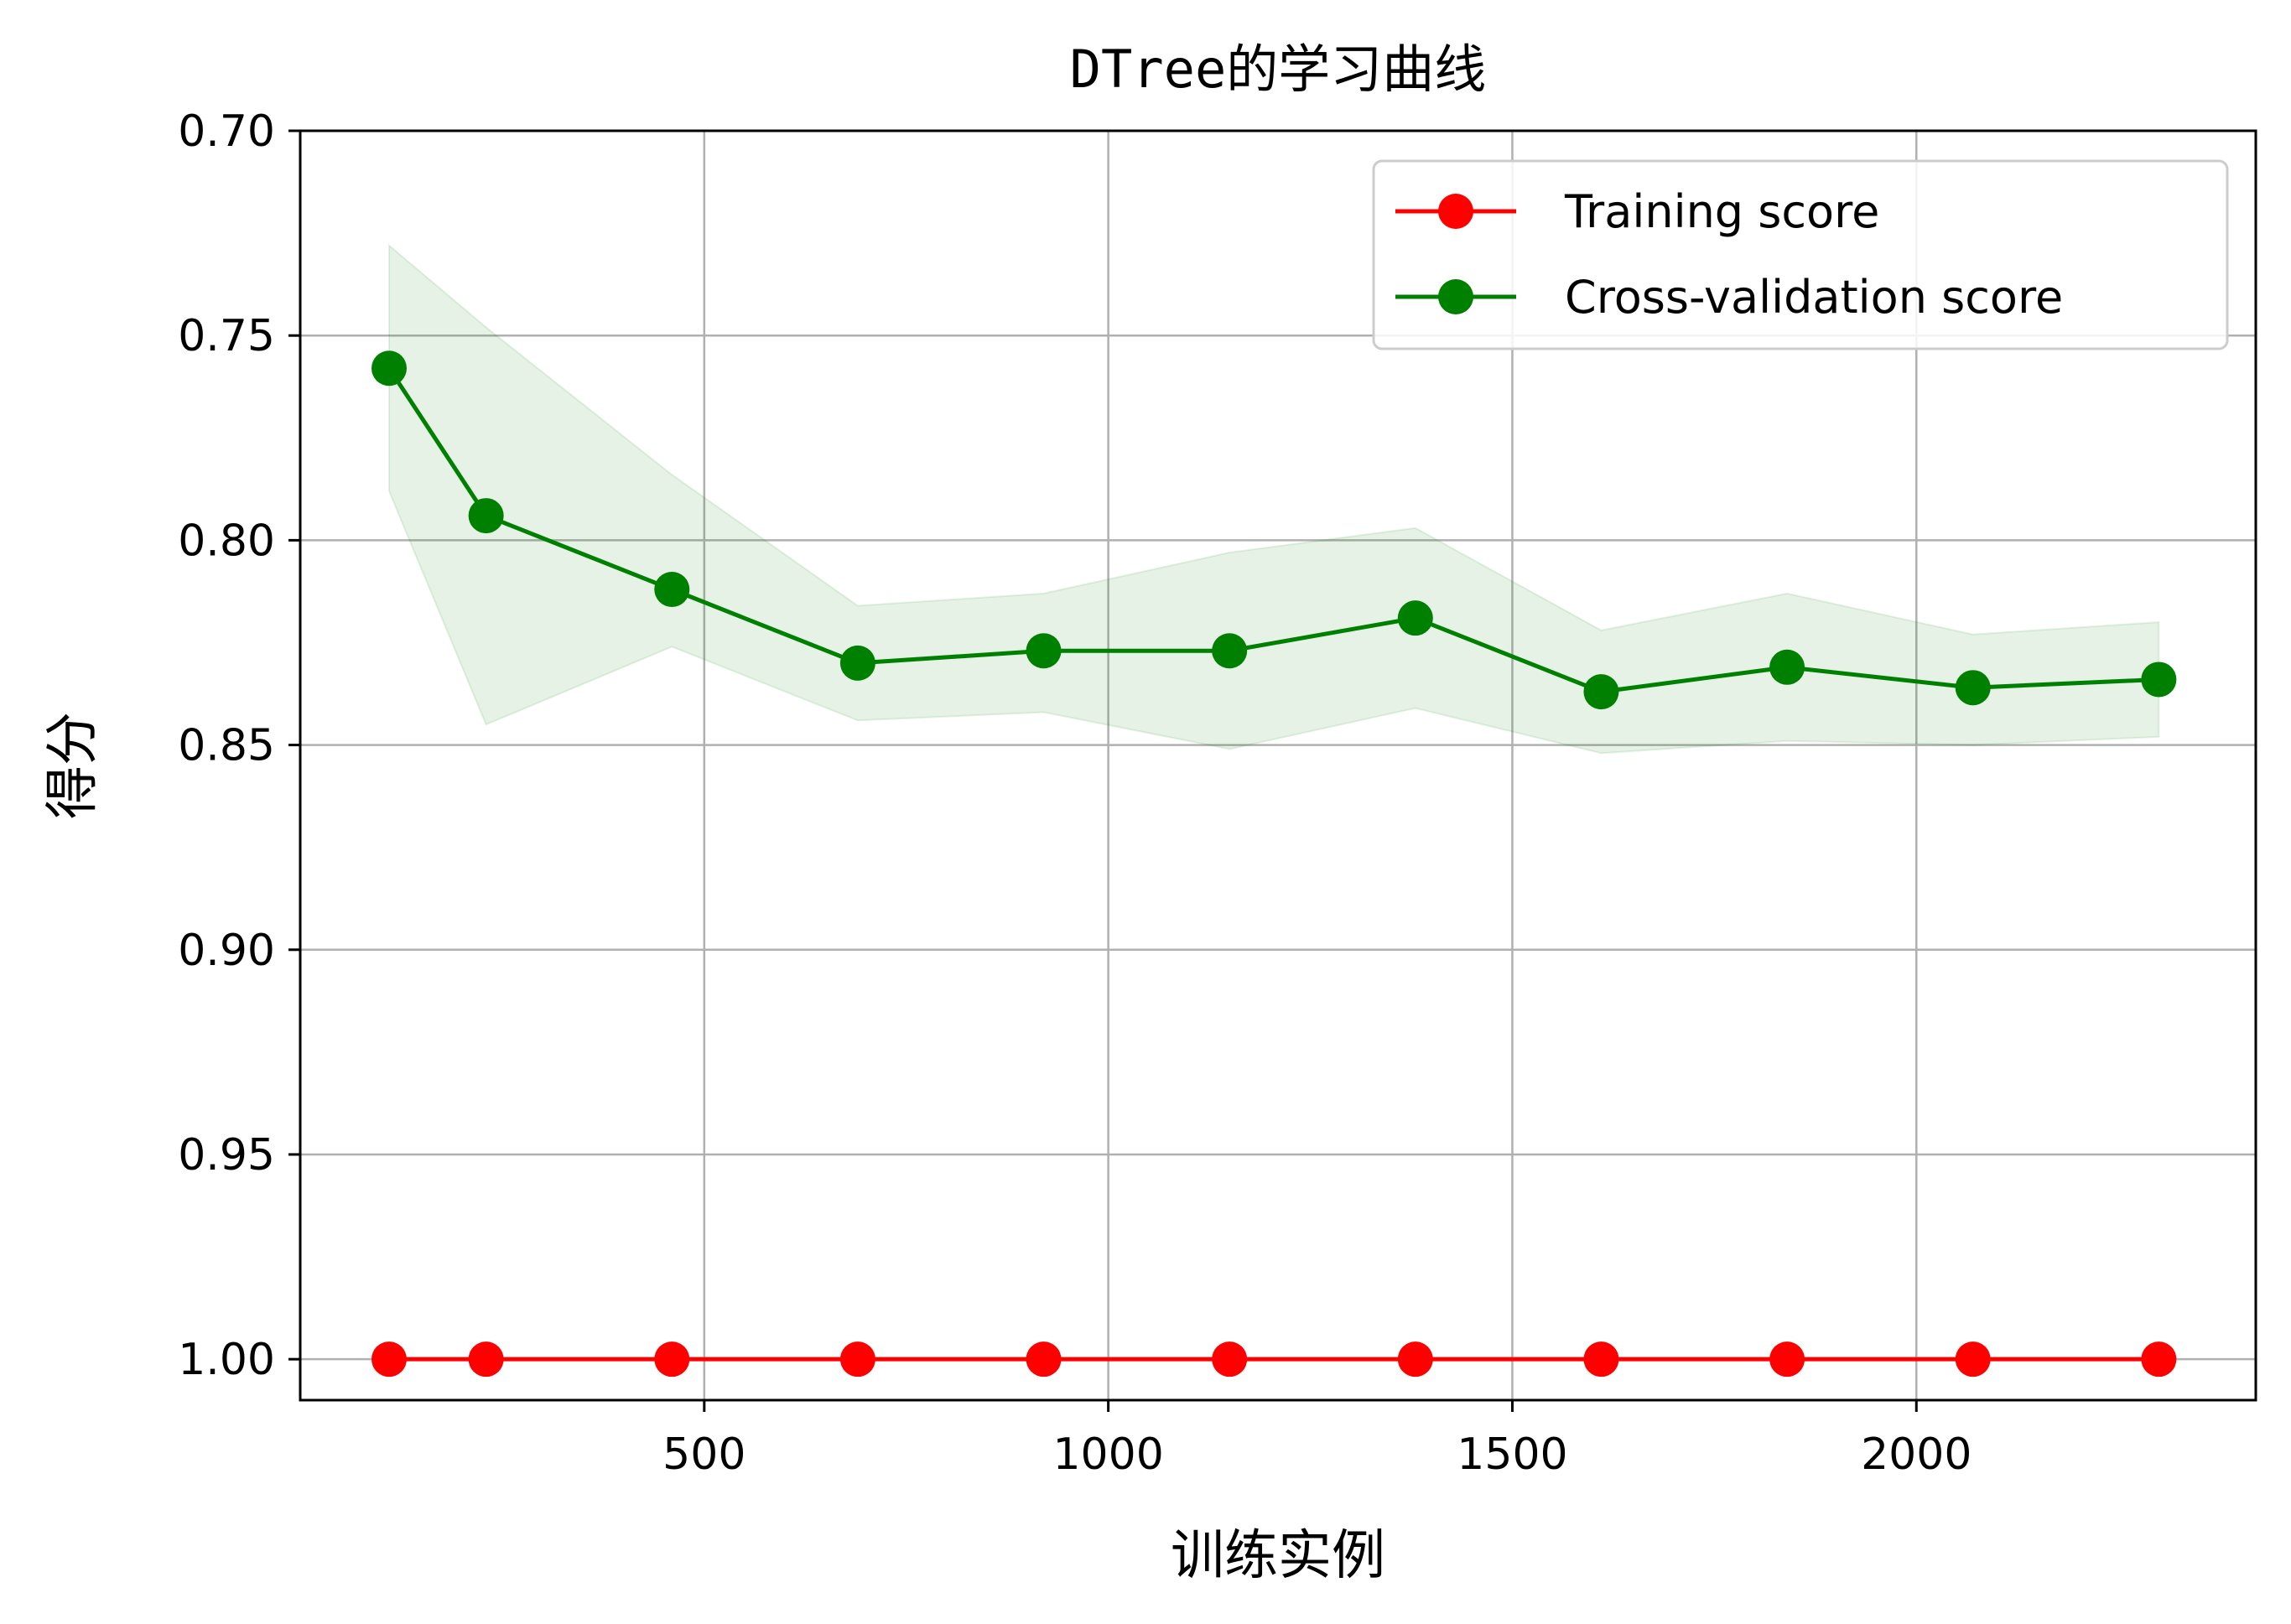  What do you see at coordinates (1455, 296) in the screenshot?
I see `legend-swatch-marker-cross-validation-score` at bounding box center [1455, 296].